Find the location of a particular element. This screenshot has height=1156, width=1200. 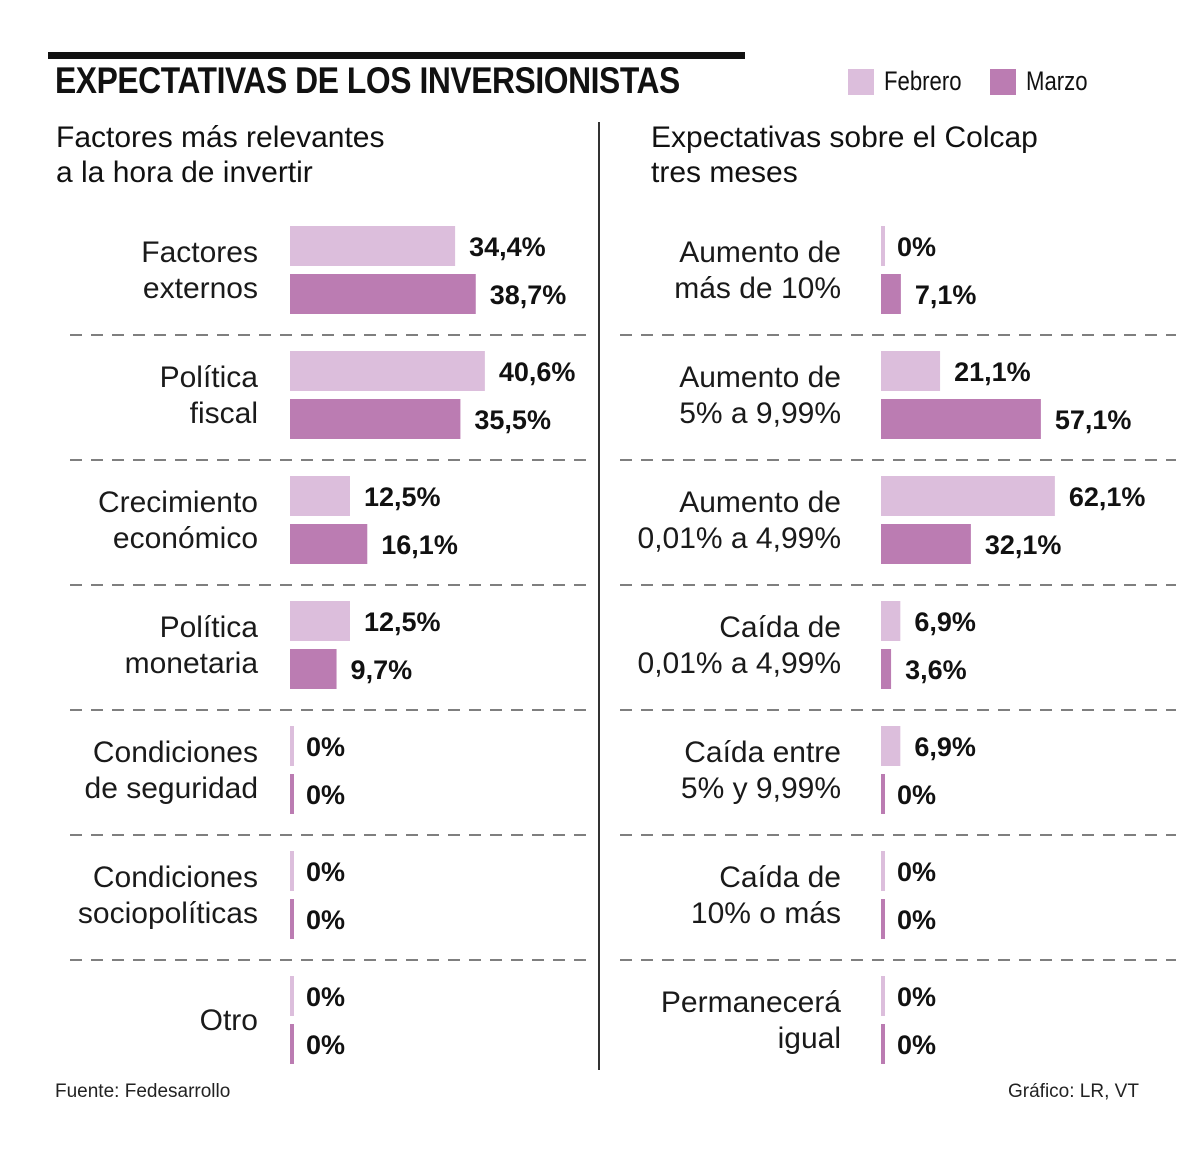

legend-item-febrero: Febrero is located at coordinates (912, 81).